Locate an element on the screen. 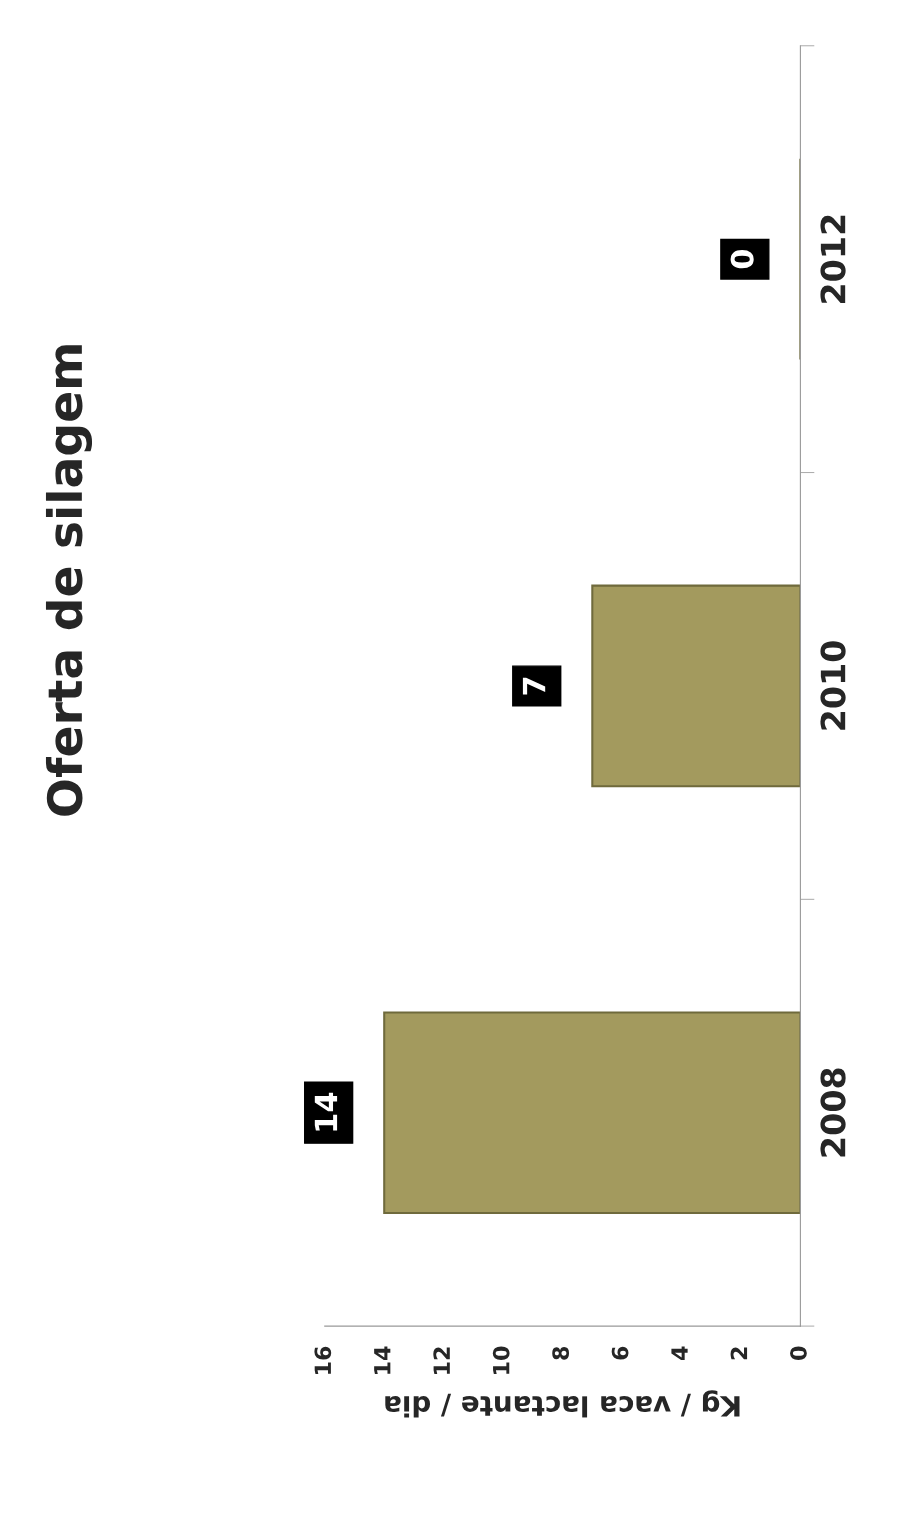  x-tick-label: 0 is located at coordinates (798, 1353).